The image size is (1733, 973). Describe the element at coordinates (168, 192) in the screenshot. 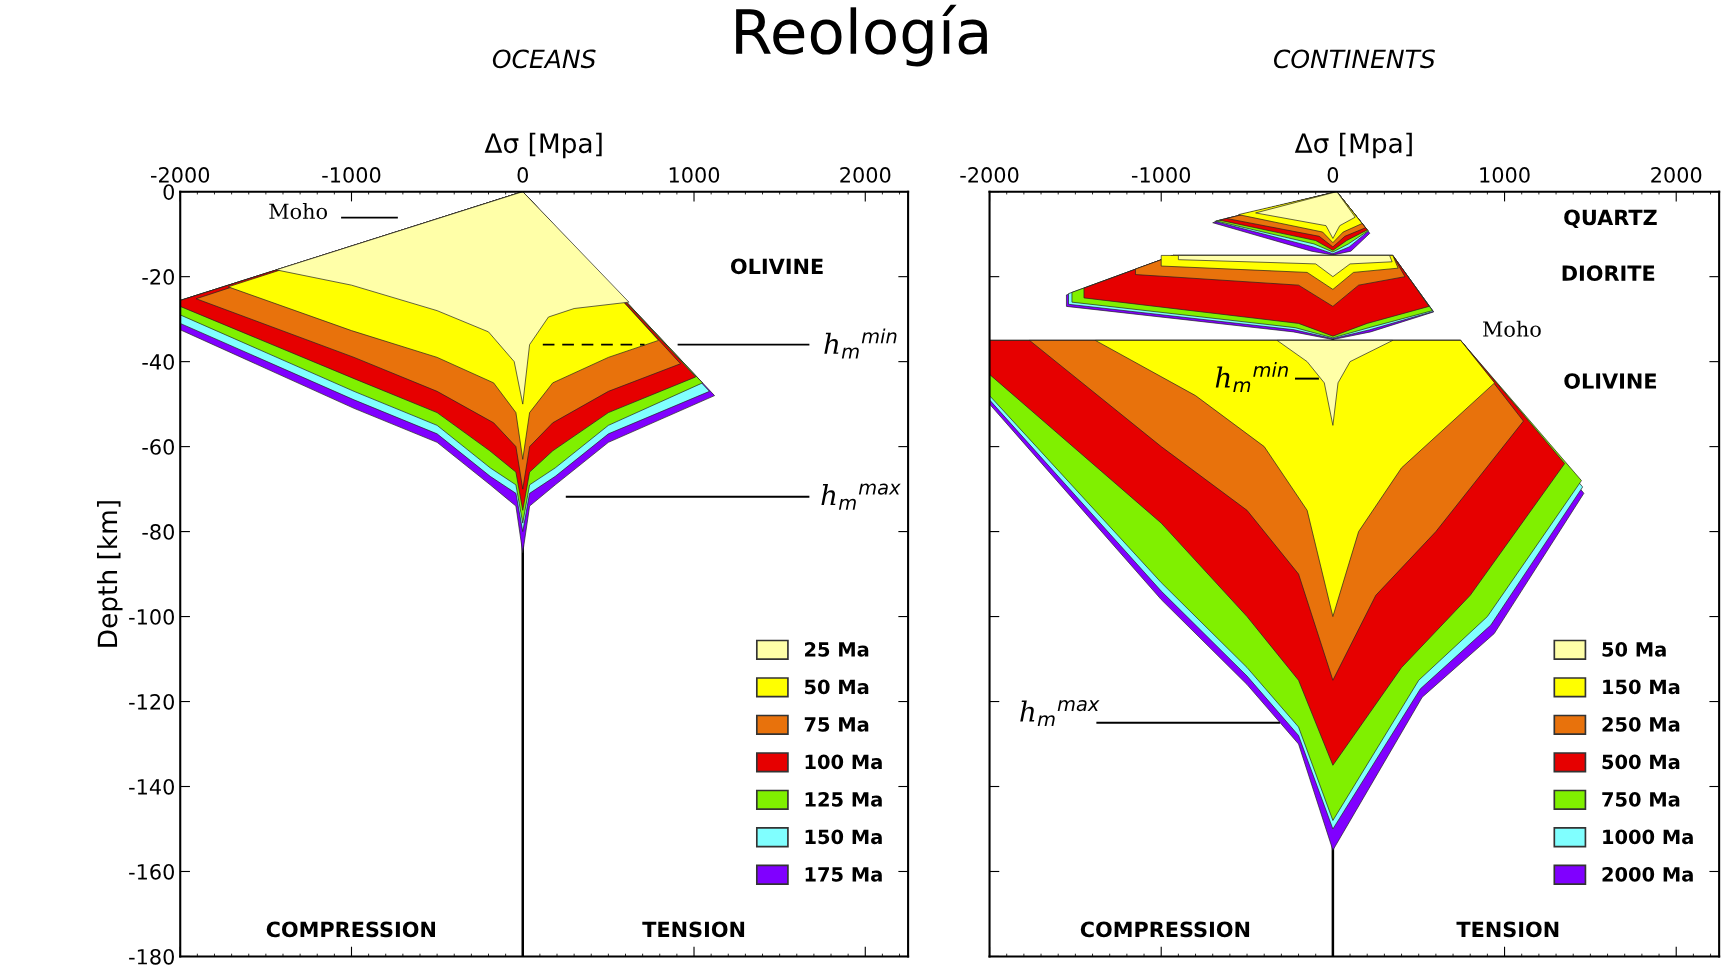

I see `y-tick-label: 0` at that location.